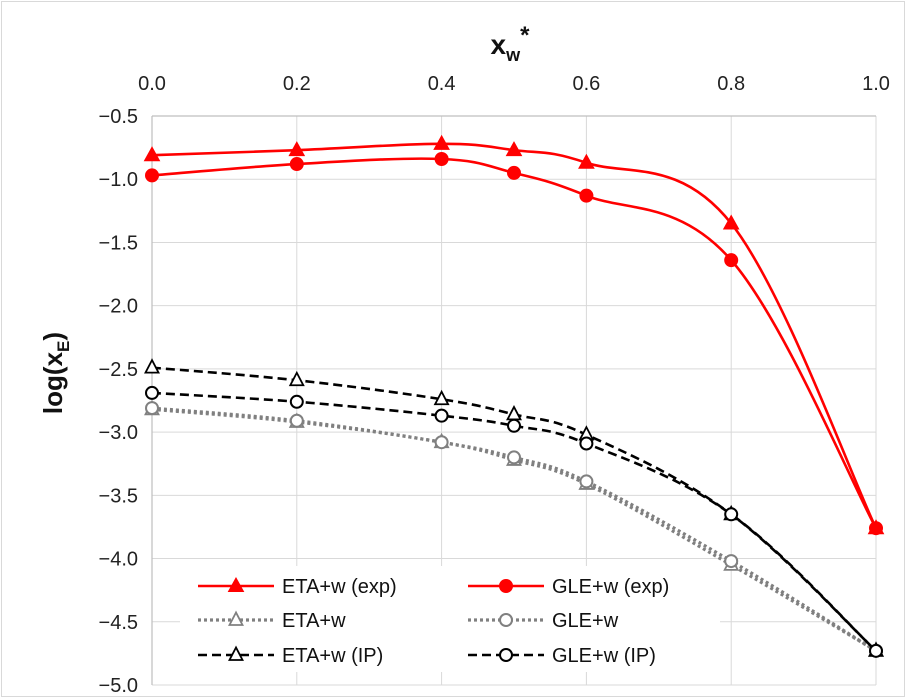 Image resolution: width=908 pixels, height=700 pixels. What do you see at coordinates (152, 84) in the screenshot?
I see `x-tick-label: 0.0` at bounding box center [152, 84].